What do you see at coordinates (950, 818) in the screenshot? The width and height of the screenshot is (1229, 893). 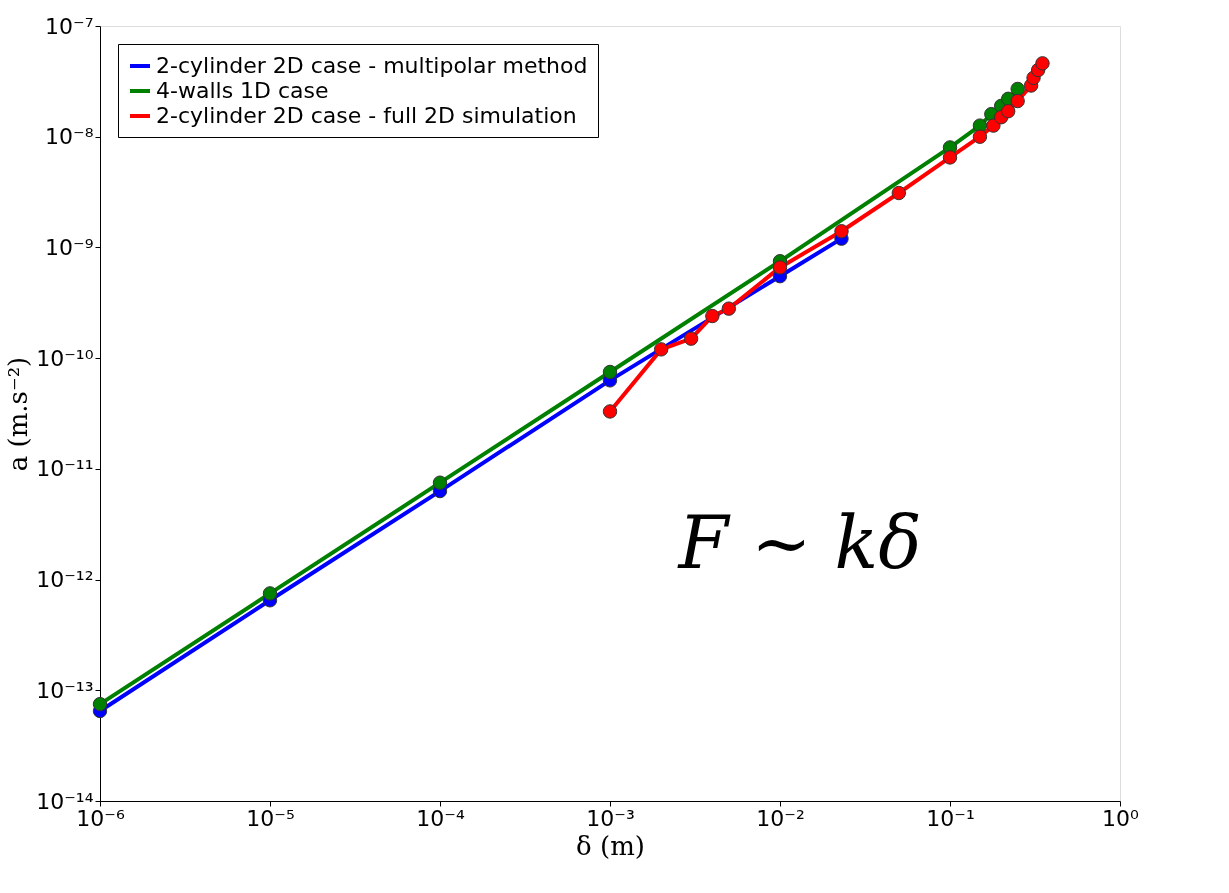 I see `x-tick-label: 10⁻¹` at bounding box center [950, 818].